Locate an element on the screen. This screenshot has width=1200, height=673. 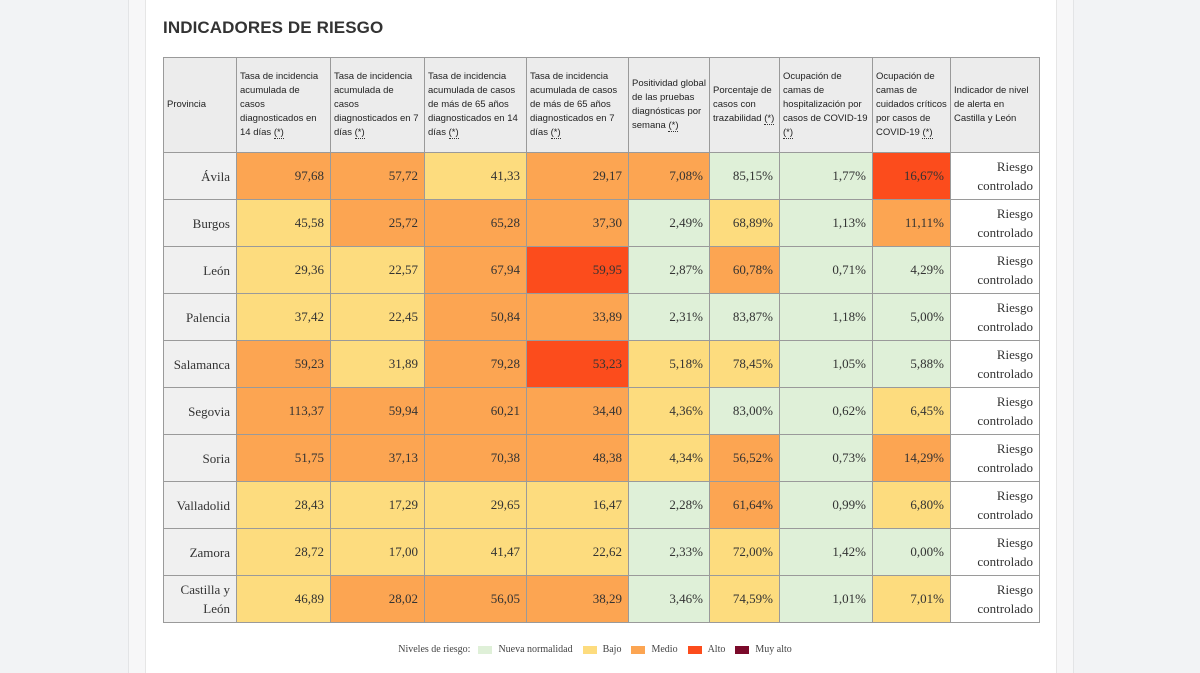
cell-indicator-4: 59,95 is located at coordinates (577, 270).